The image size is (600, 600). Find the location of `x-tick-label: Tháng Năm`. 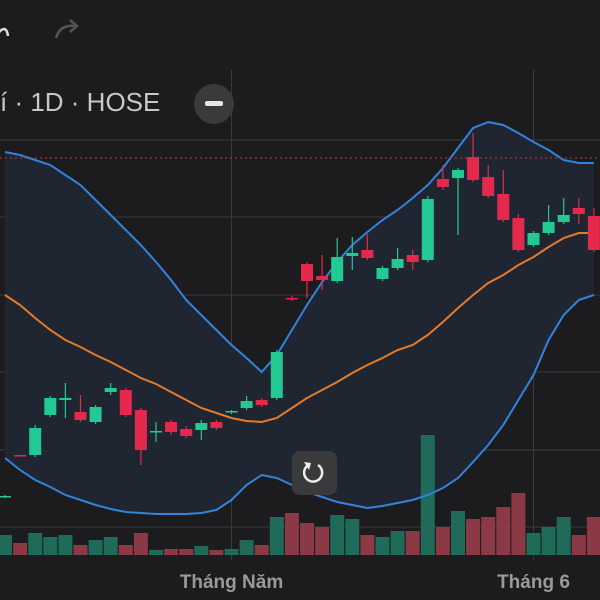

x-tick-label: Tháng Năm is located at coordinates (231, 582).